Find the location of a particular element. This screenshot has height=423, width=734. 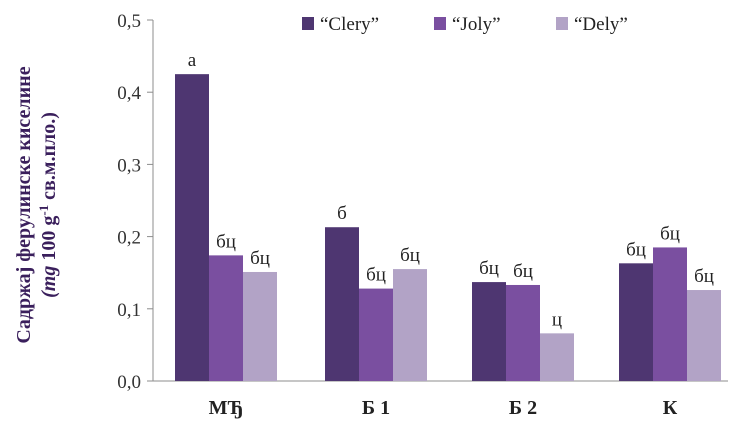

bar-label: б is located at coordinates (342, 213).